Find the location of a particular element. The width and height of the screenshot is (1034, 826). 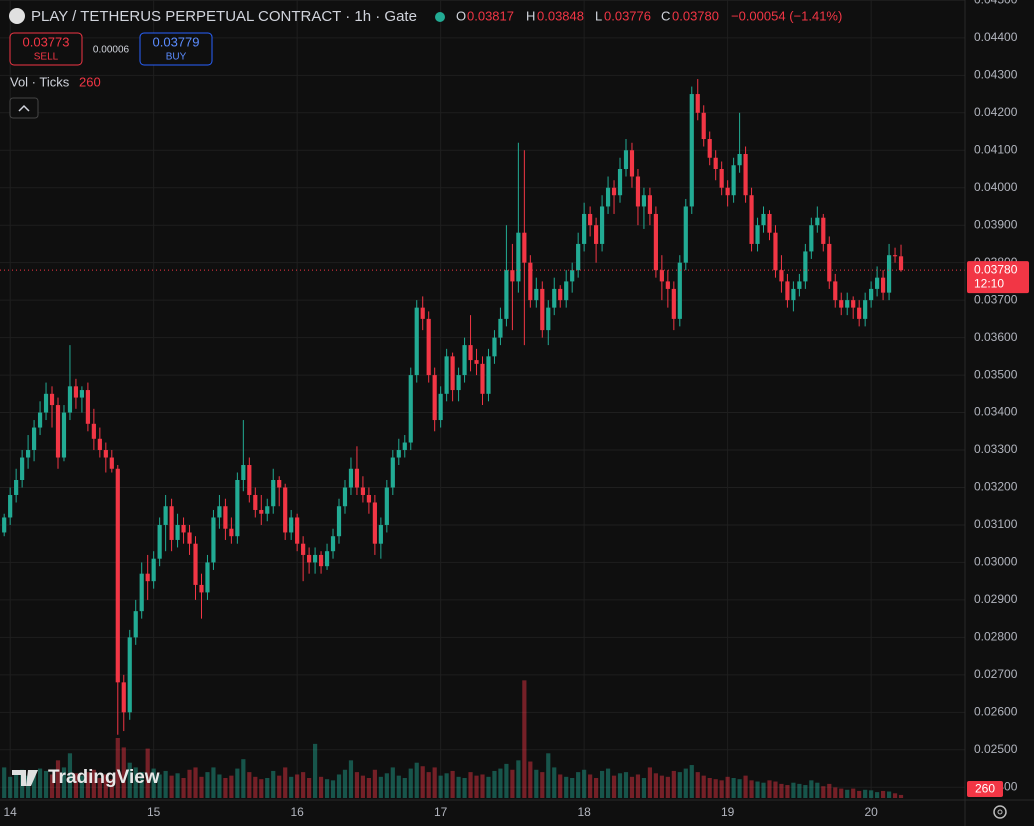

spread: 0.00006 is located at coordinates (111, 50).